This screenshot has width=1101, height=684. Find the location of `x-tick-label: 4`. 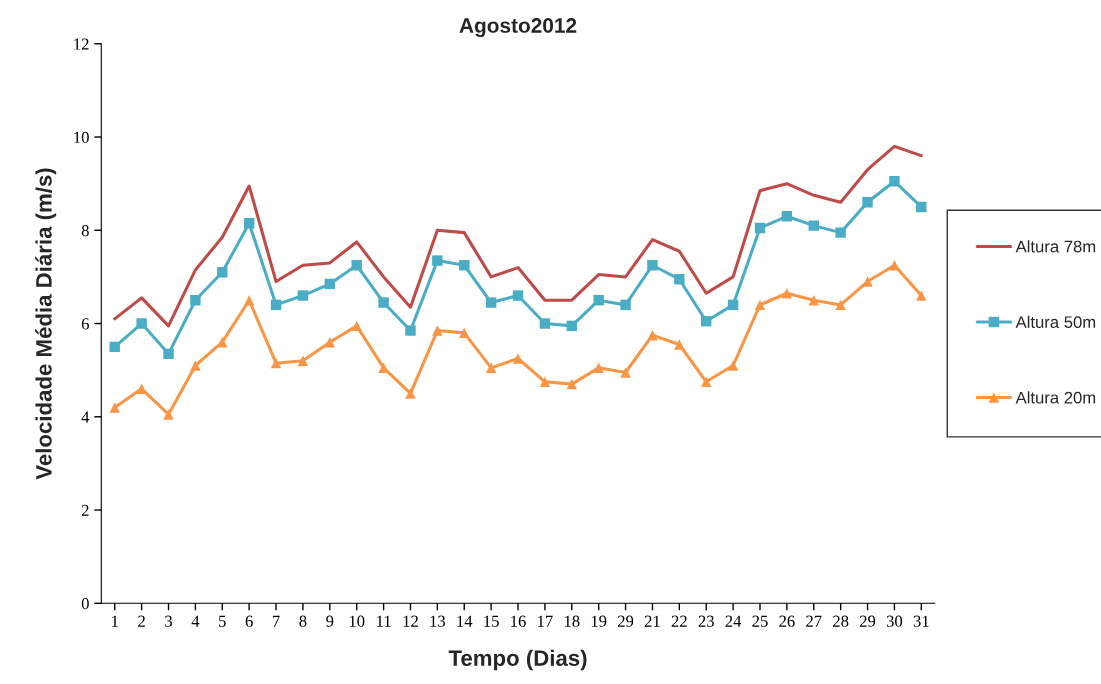

x-tick-label: 4 is located at coordinates (195, 621).